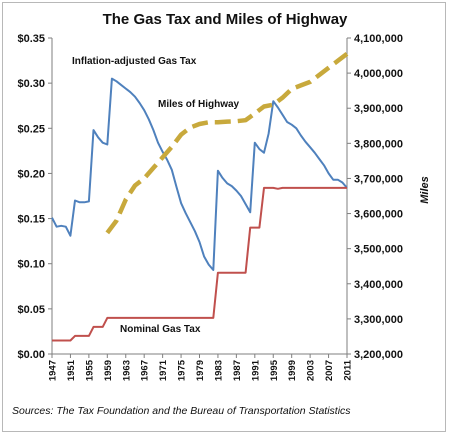  Describe the element at coordinates (199, 104) in the screenshot. I see `series-label-miles: Miles of Highway` at that location.